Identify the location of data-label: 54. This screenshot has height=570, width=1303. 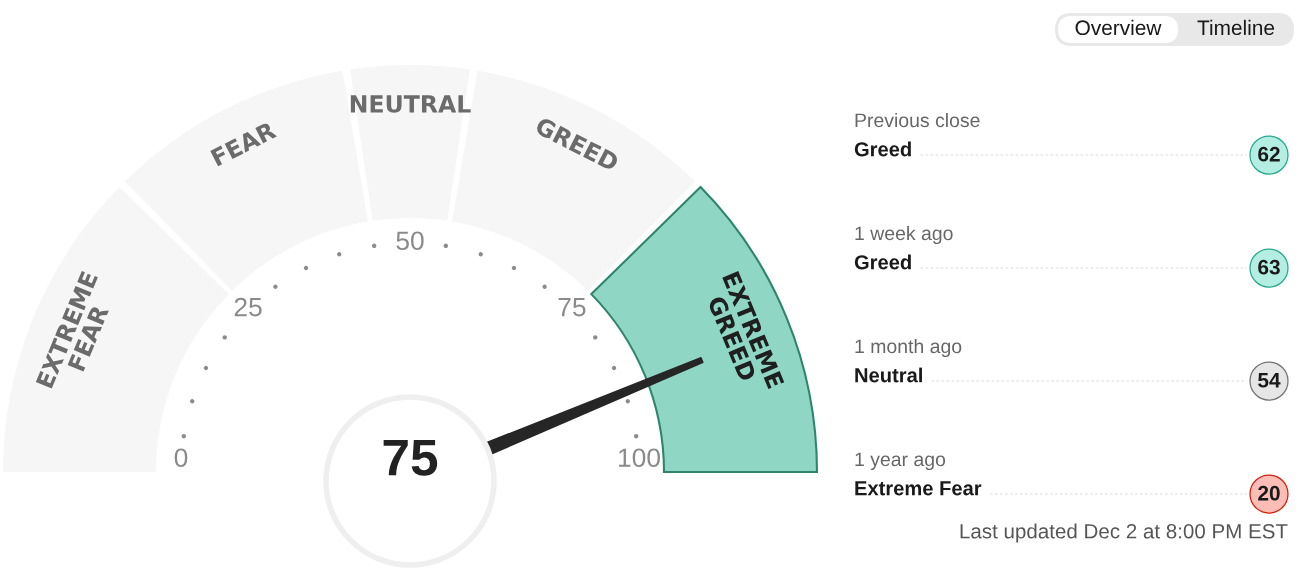
(1269, 380).